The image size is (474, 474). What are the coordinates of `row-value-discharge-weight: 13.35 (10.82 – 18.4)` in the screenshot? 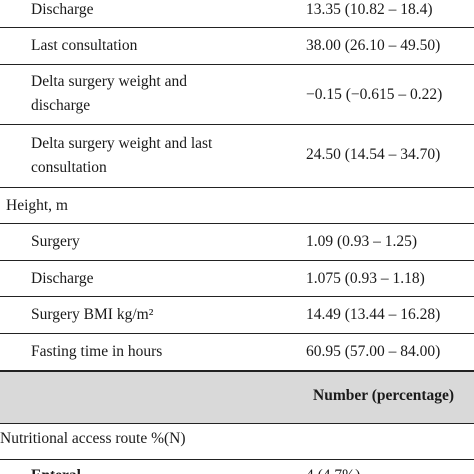 It's located at (369, 9).